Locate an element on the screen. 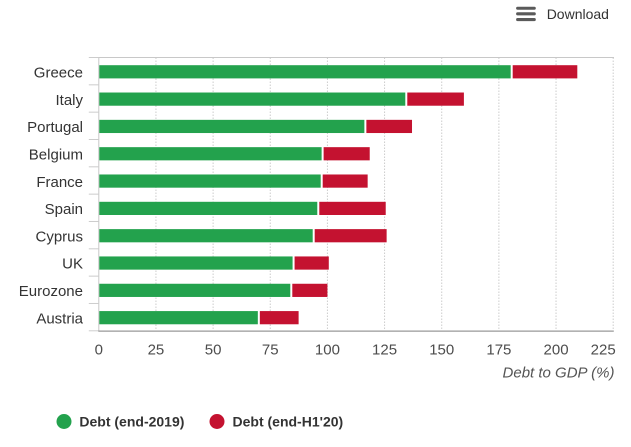  svg-text: Spain is located at coordinates (64, 209).